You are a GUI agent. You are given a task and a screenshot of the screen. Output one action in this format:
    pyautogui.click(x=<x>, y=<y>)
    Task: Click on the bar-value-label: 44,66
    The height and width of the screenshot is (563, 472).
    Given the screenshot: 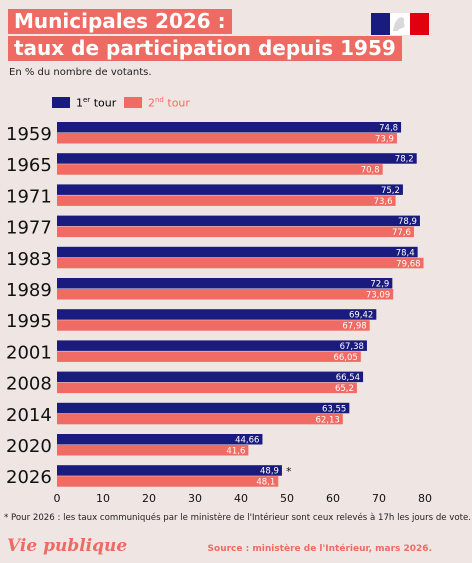 What is the action you would take?
    pyautogui.click(x=247, y=441)
    